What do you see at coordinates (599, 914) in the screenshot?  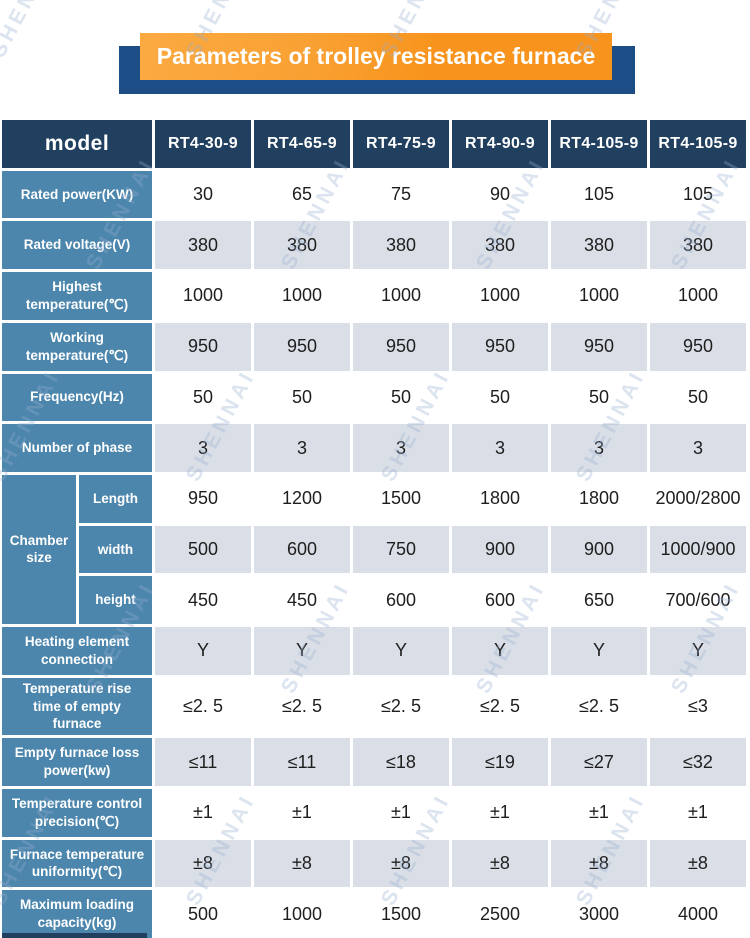 I see `table-cell-value: 3000` at bounding box center [599, 914].